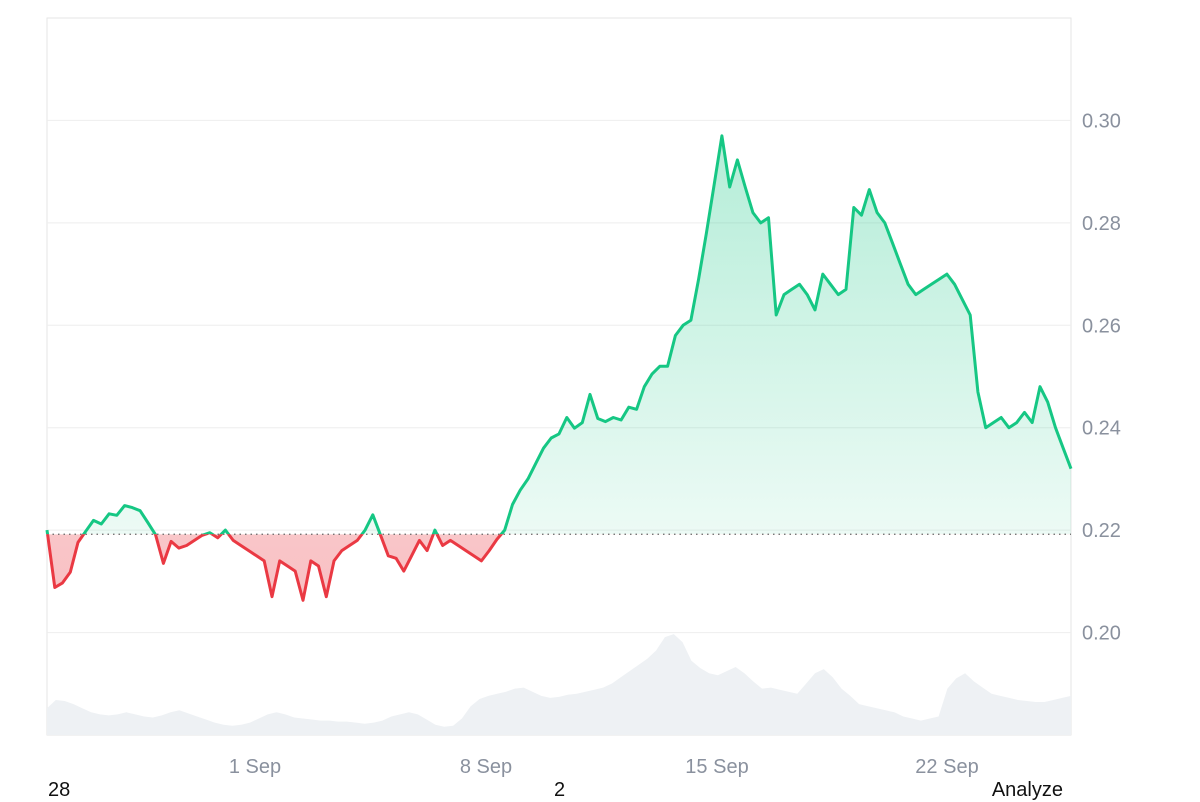 Image resolution: width=1200 pixels, height=802 pixels. What do you see at coordinates (1101, 224) in the screenshot?
I see `y-tick-label: 0.28` at bounding box center [1101, 224].